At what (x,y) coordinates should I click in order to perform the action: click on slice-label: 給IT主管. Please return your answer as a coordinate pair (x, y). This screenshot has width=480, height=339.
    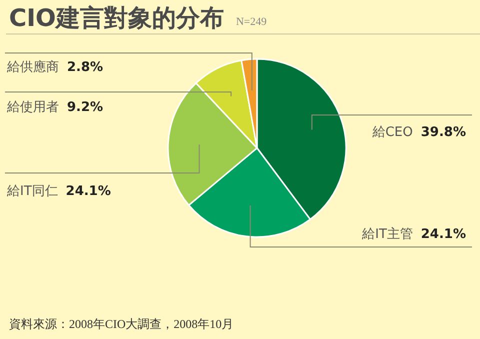
    Looking at the image, I should click on (387, 234).